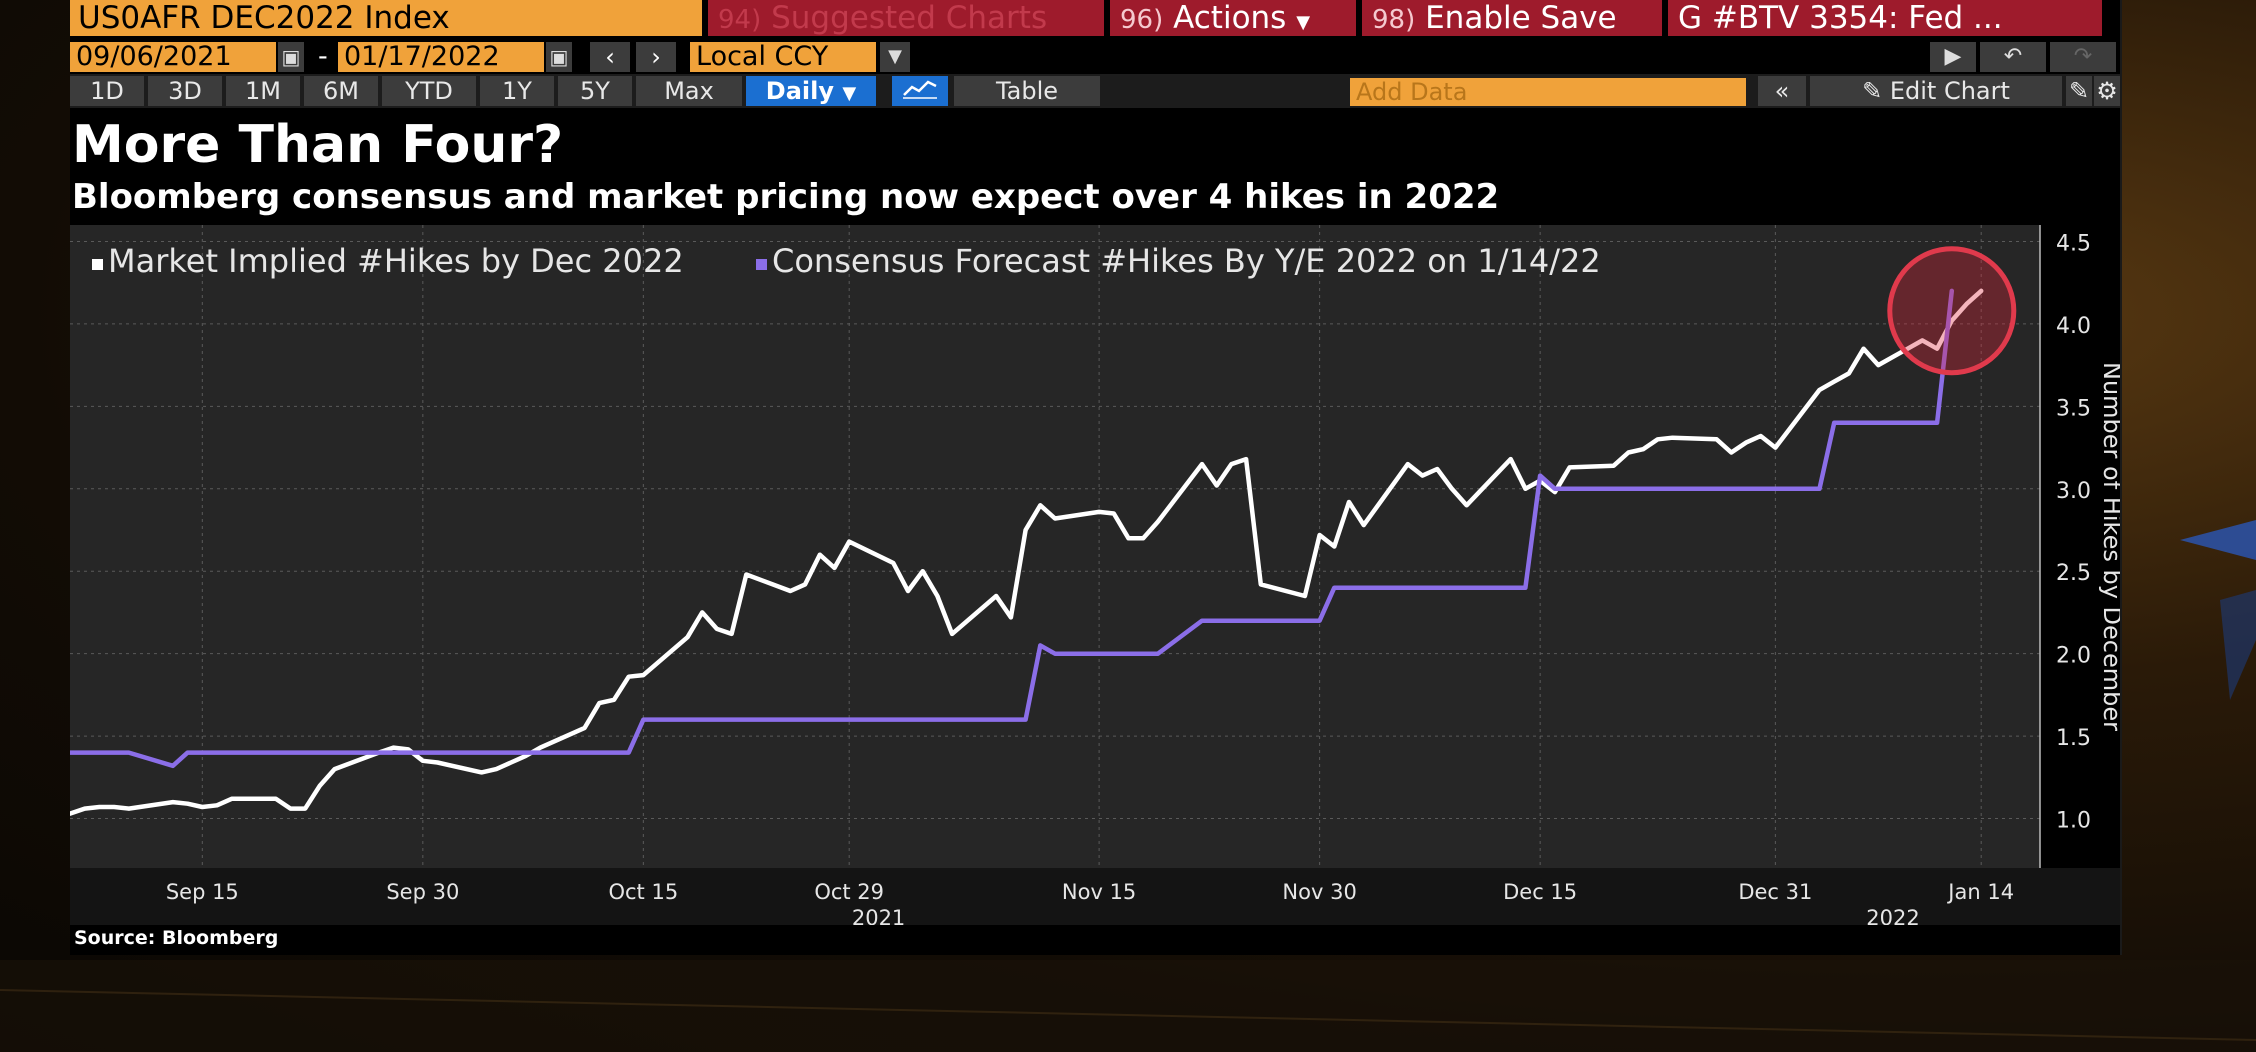 The width and height of the screenshot is (2256, 1052). What do you see at coordinates (849, 892) in the screenshot?
I see `x-tick-label: Oct 29` at bounding box center [849, 892].